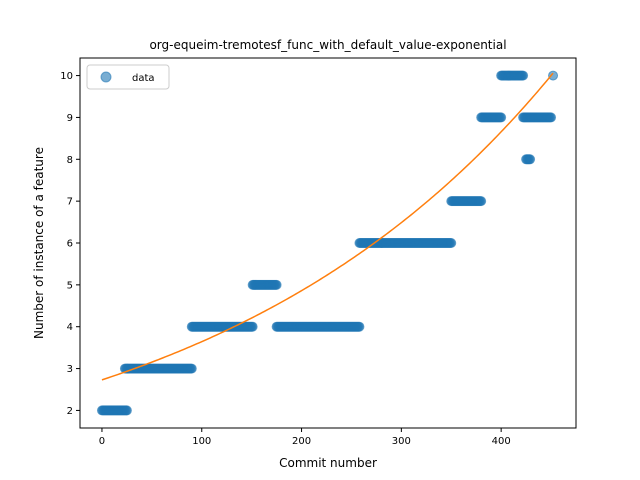 Image resolution: width=640 pixels, height=480 pixels. I want to click on x-axis: 0 100 200 300 400, so click(305, 437).